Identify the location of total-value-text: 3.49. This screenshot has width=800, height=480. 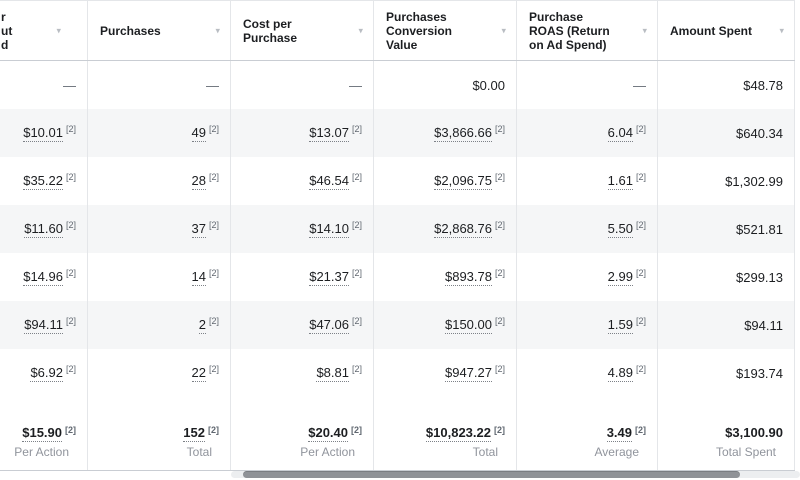
(619, 433).